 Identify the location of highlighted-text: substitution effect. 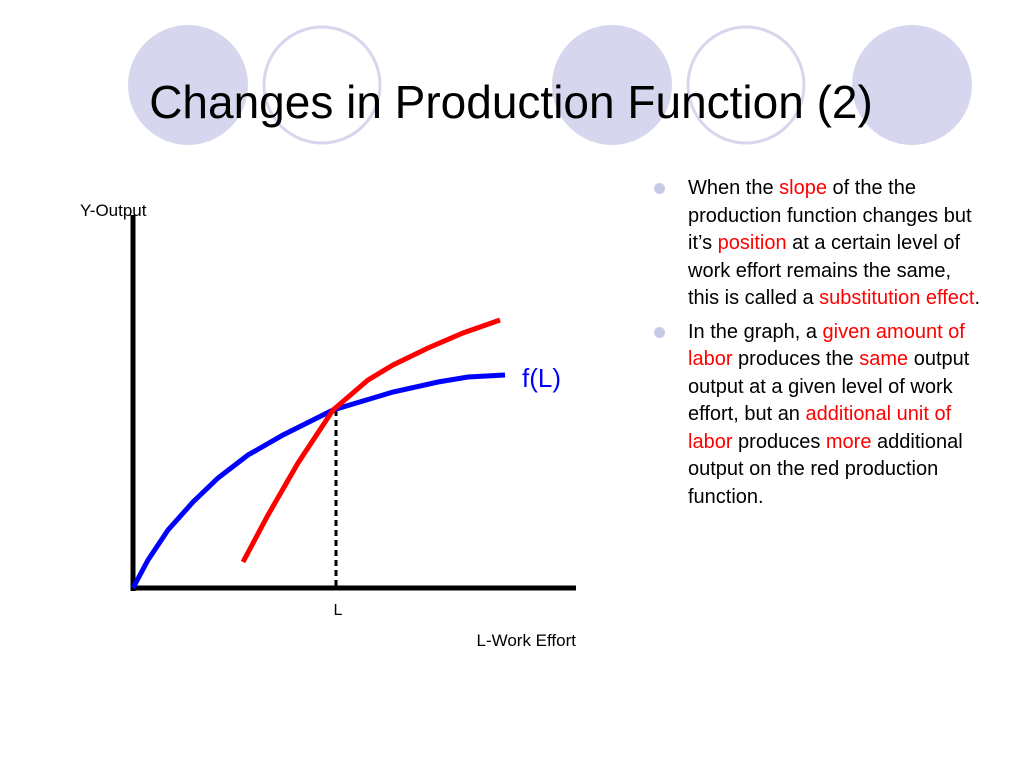
(897, 298).